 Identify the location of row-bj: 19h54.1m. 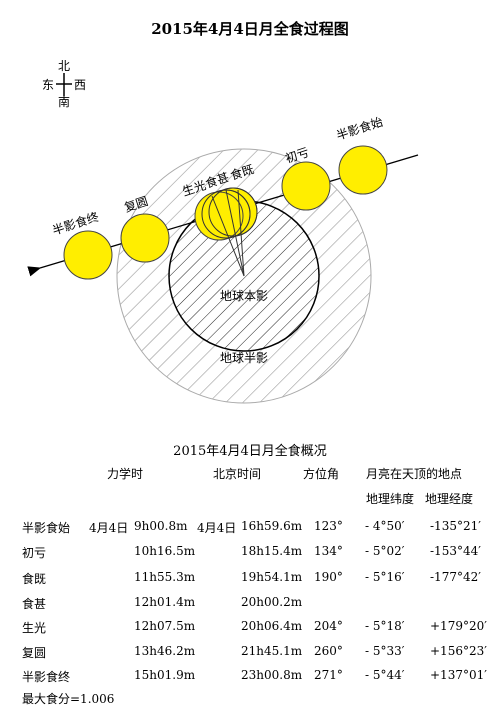
(272, 577).